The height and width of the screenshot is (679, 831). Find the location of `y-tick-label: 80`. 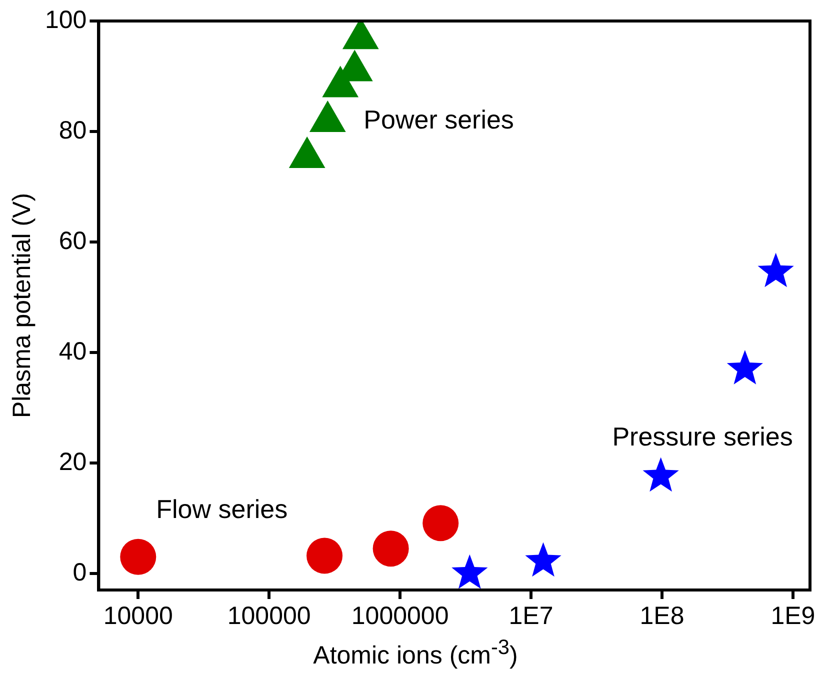

y-tick-label: 80 is located at coordinates (72, 130).